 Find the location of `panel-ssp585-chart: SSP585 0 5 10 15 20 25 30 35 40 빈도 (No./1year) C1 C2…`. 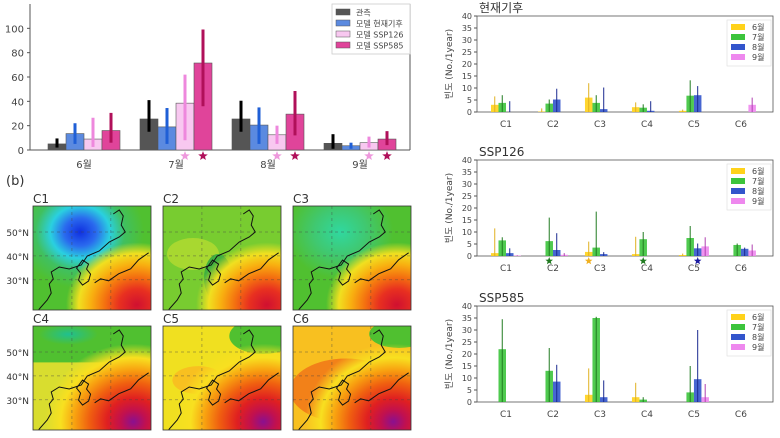

panel-ssp585-chart: SSP585 0 5 10 15 20 25 30 35 40 빈도 (No./1year) C1 C2… is located at coordinates (609, 355).